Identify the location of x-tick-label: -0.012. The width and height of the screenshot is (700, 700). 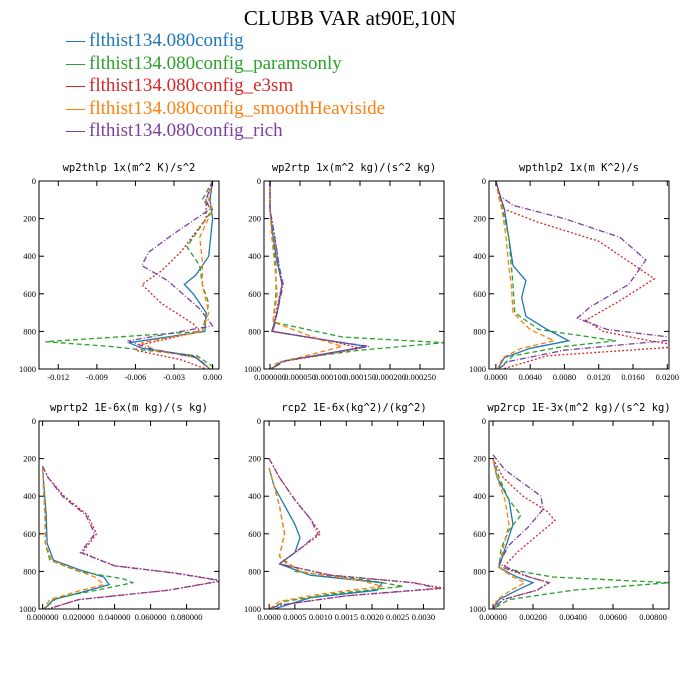
(58, 377).